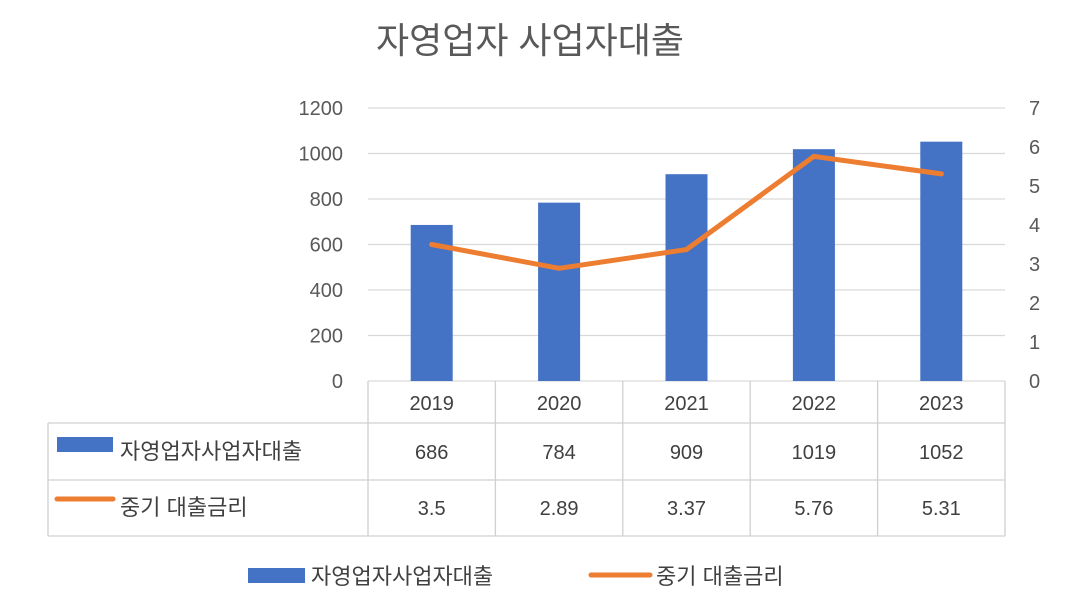  What do you see at coordinates (432, 244) in the screenshot?
I see `line-point-2019` at bounding box center [432, 244].